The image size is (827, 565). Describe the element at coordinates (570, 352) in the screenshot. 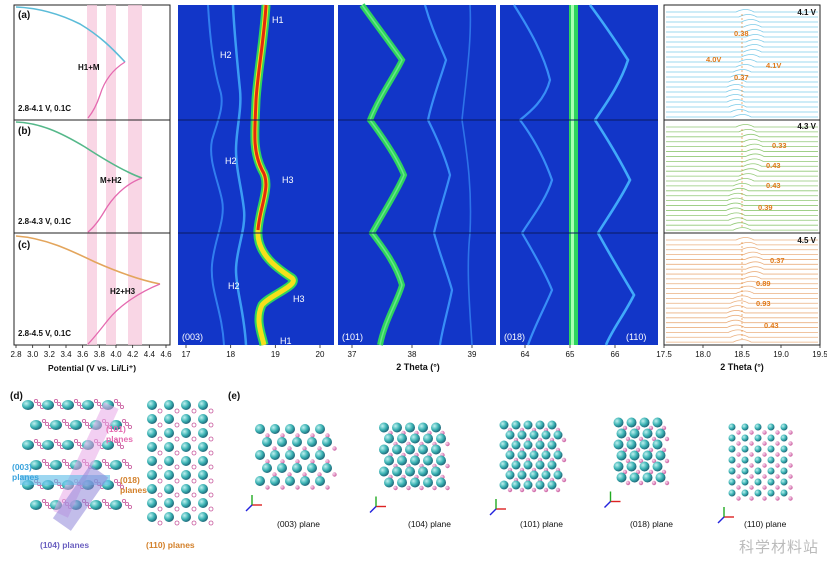

I see `axis-ticks-018: 64 65 66` at that location.